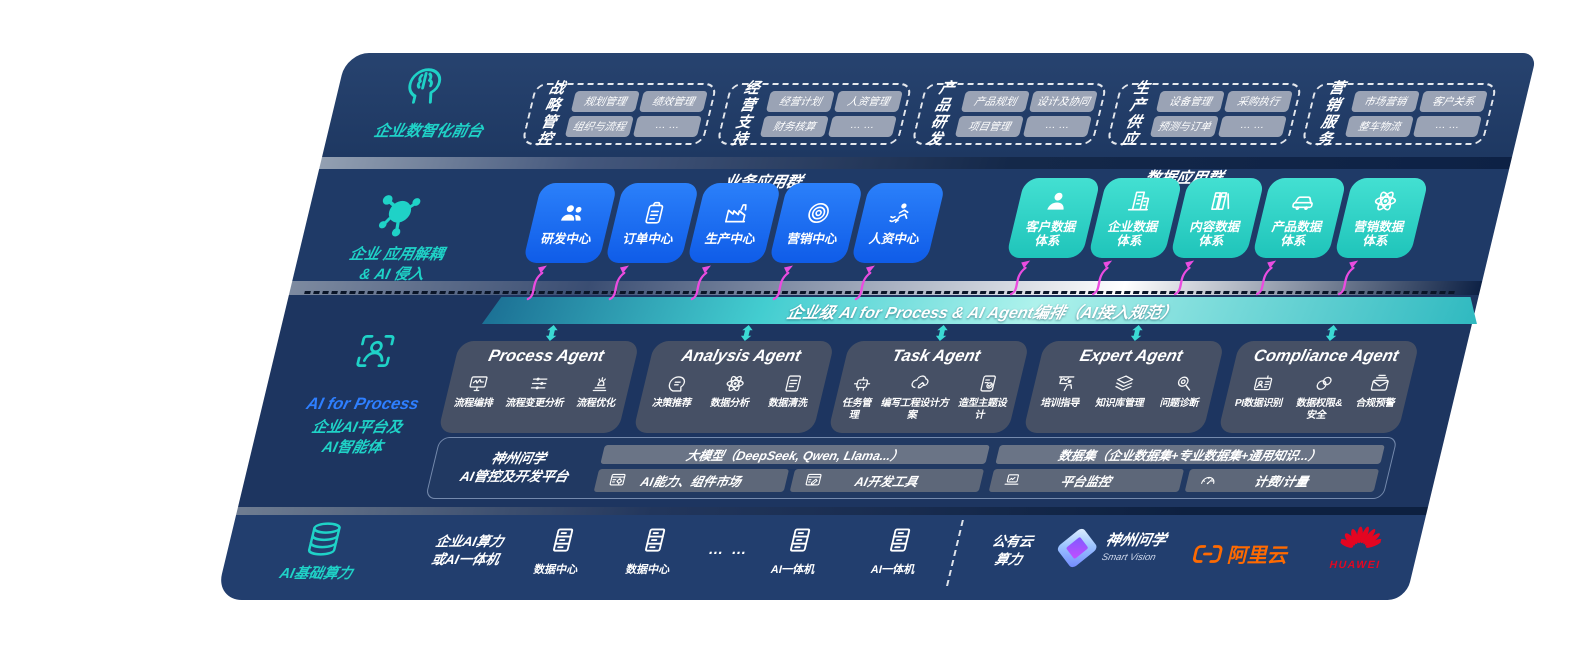  I want to click on agent-capability: 知识库管理, so click(1122, 391).